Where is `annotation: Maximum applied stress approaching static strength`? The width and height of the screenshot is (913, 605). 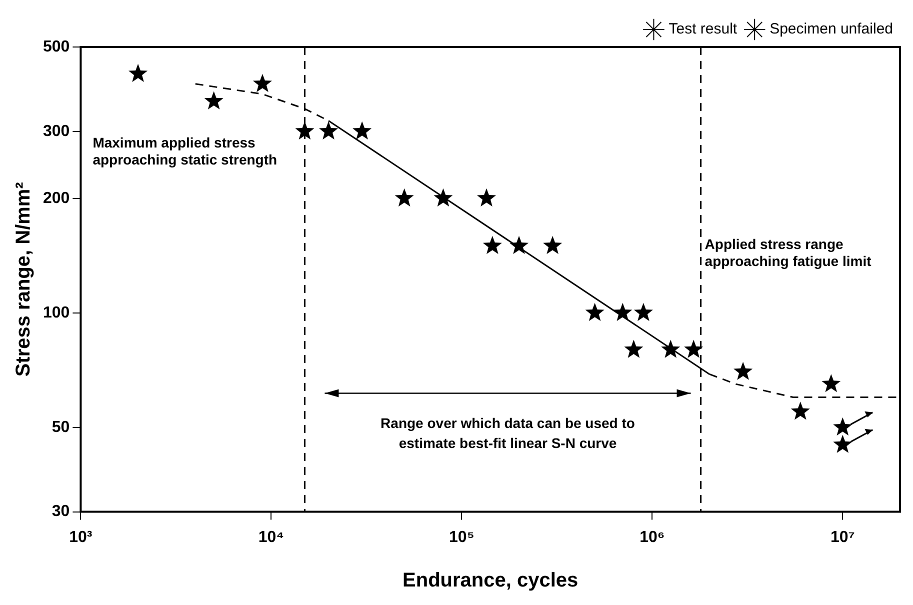
annotation: Maximum applied stress approaching static strength is located at coordinates (185, 151).